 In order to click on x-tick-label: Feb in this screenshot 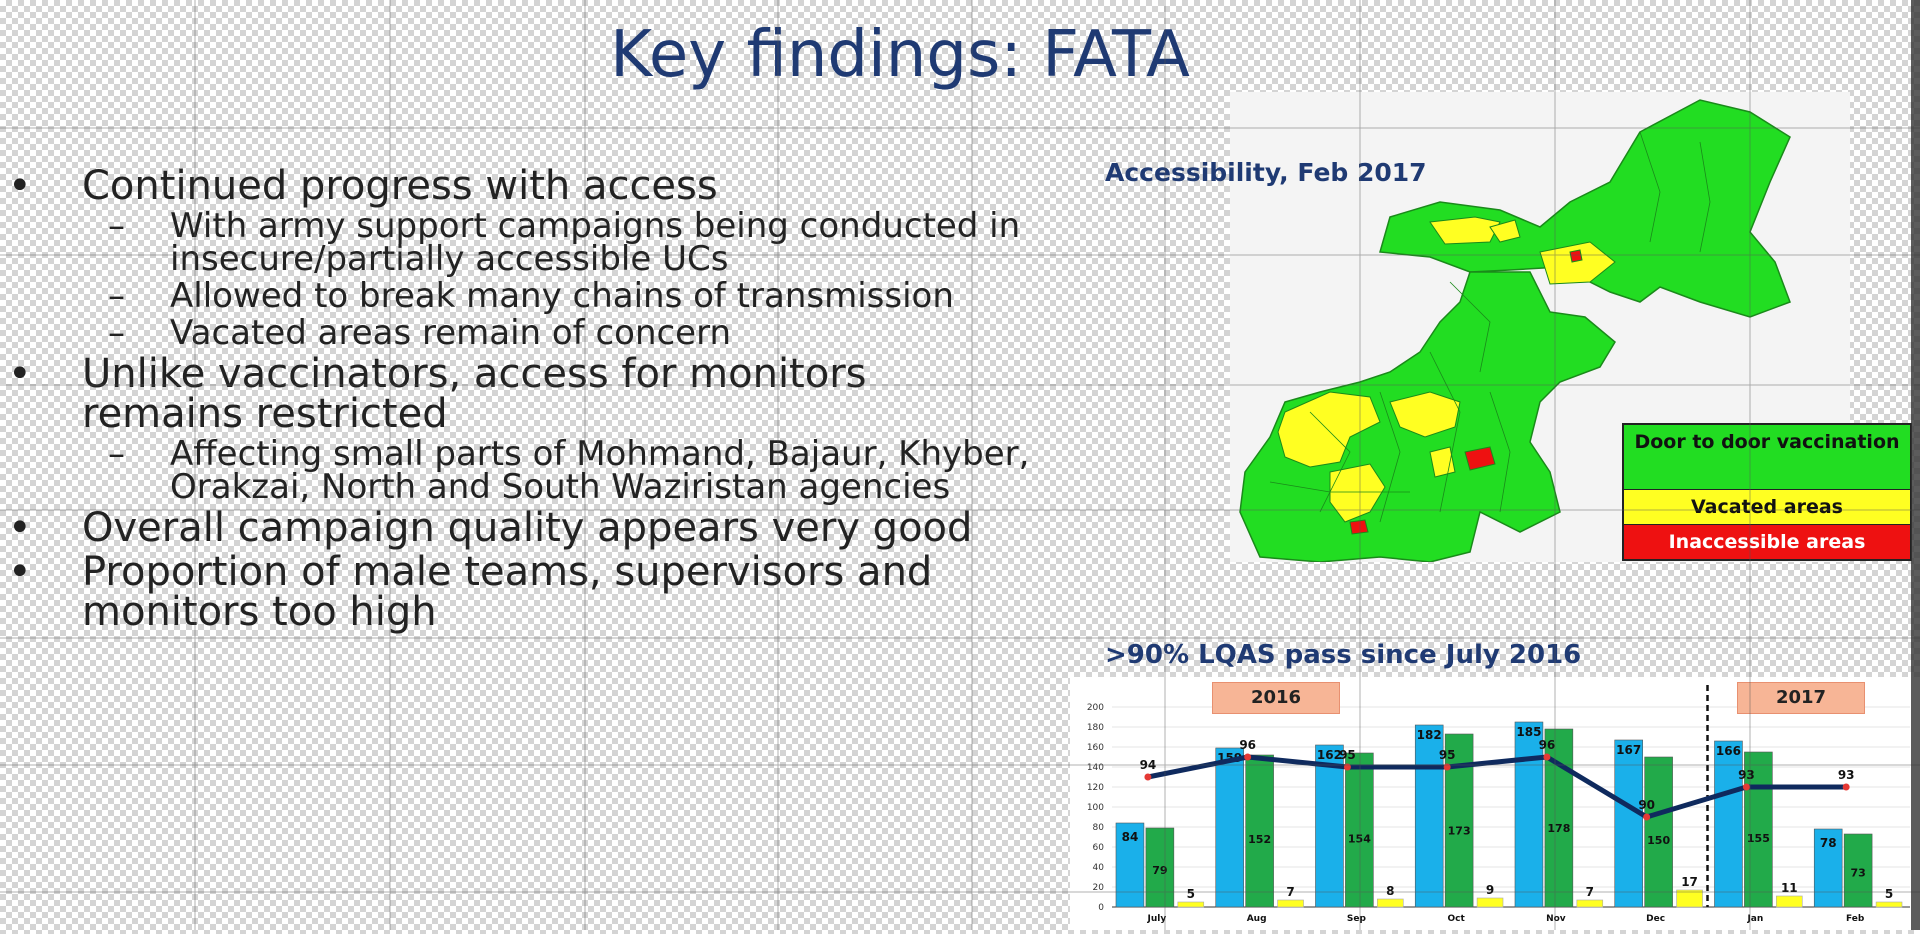, I will do `click(1855, 919)`.